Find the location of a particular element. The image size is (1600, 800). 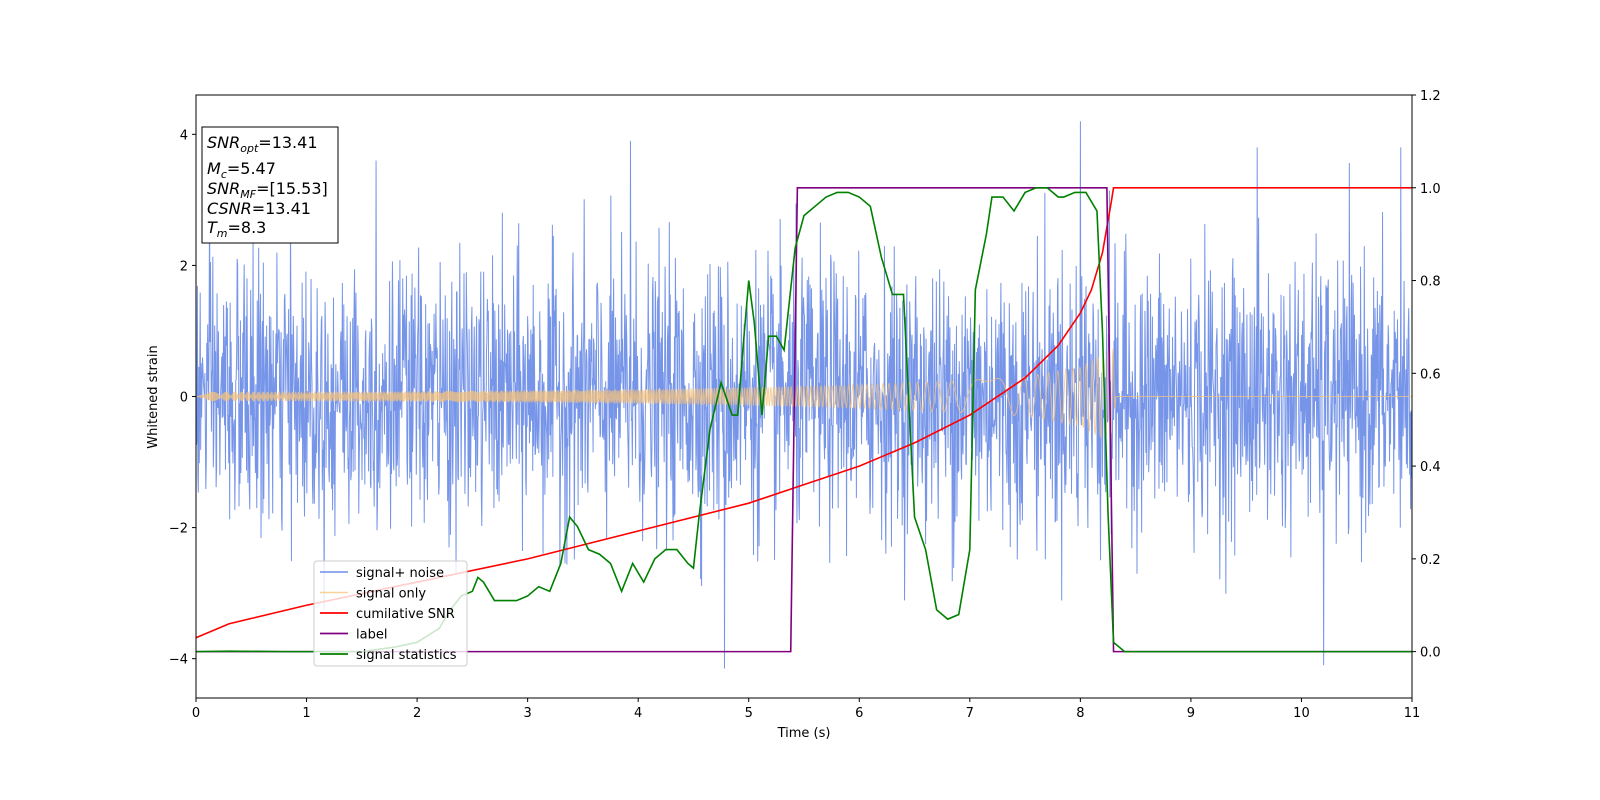

x-axis-label: Time (s) is located at coordinates (804, 733).